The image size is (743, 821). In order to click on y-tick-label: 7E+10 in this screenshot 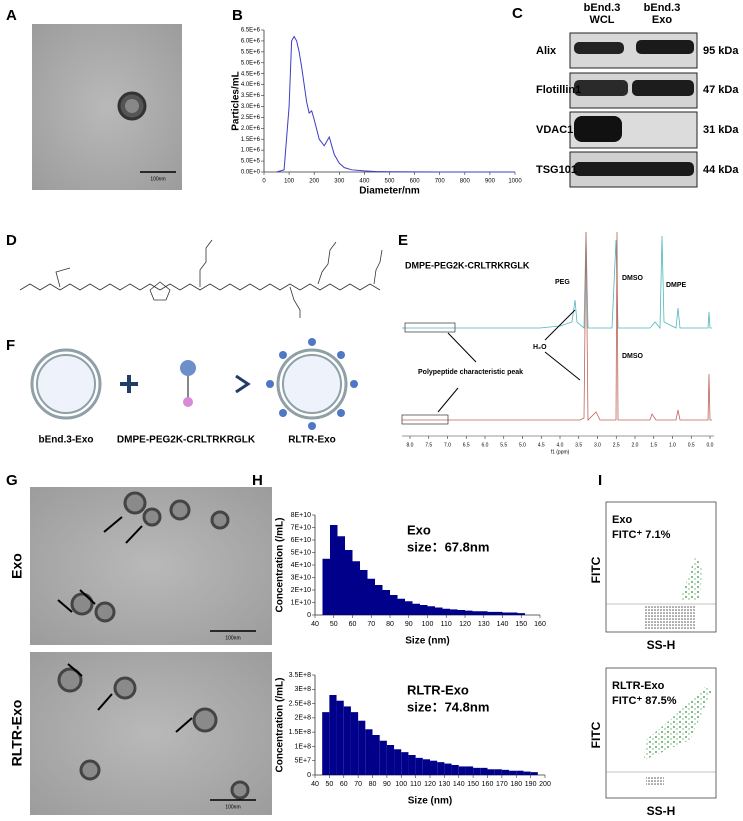, I will do `click(301, 527)`.